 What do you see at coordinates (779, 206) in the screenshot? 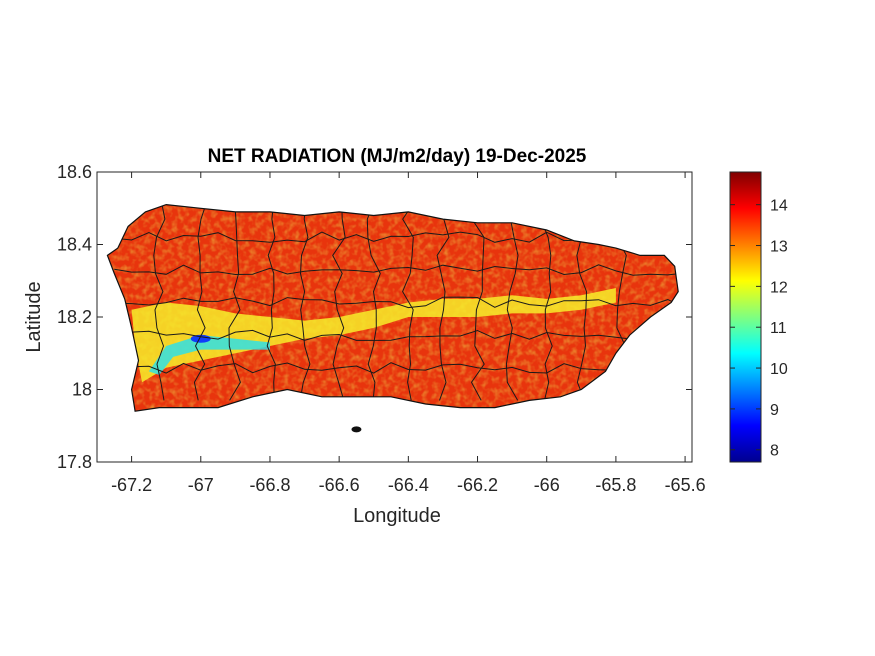
I see `colorbar-tick-label: 14` at bounding box center [779, 206].